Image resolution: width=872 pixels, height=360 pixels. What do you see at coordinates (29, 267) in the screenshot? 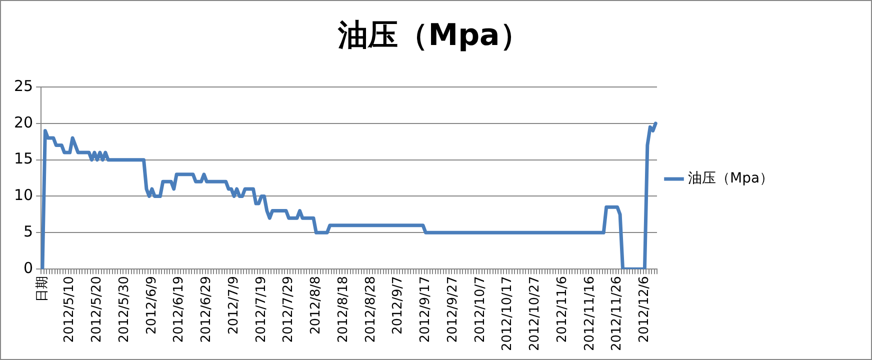
I see `y-tick-label: 0` at bounding box center [29, 267].